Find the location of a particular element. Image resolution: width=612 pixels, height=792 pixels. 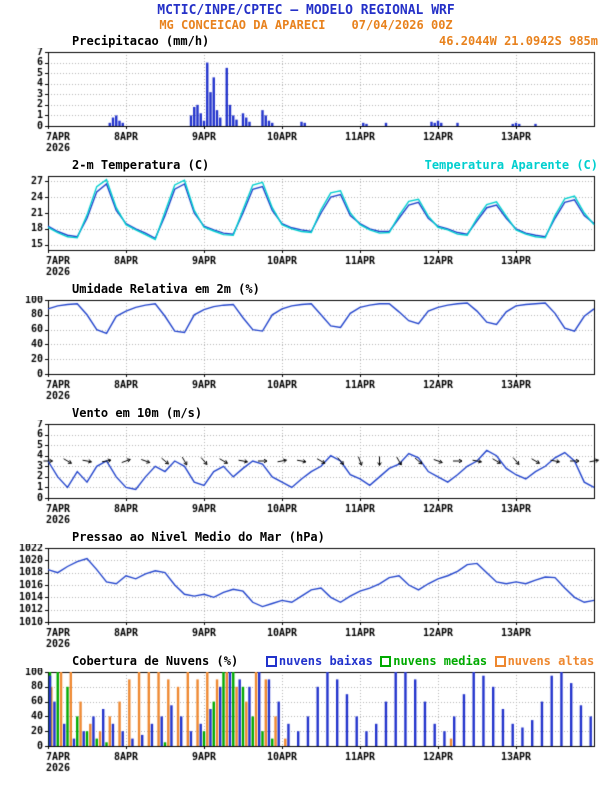

panel-wind-titlerow: Vento em 10m (m/s) is located at coordinates (306, 412).